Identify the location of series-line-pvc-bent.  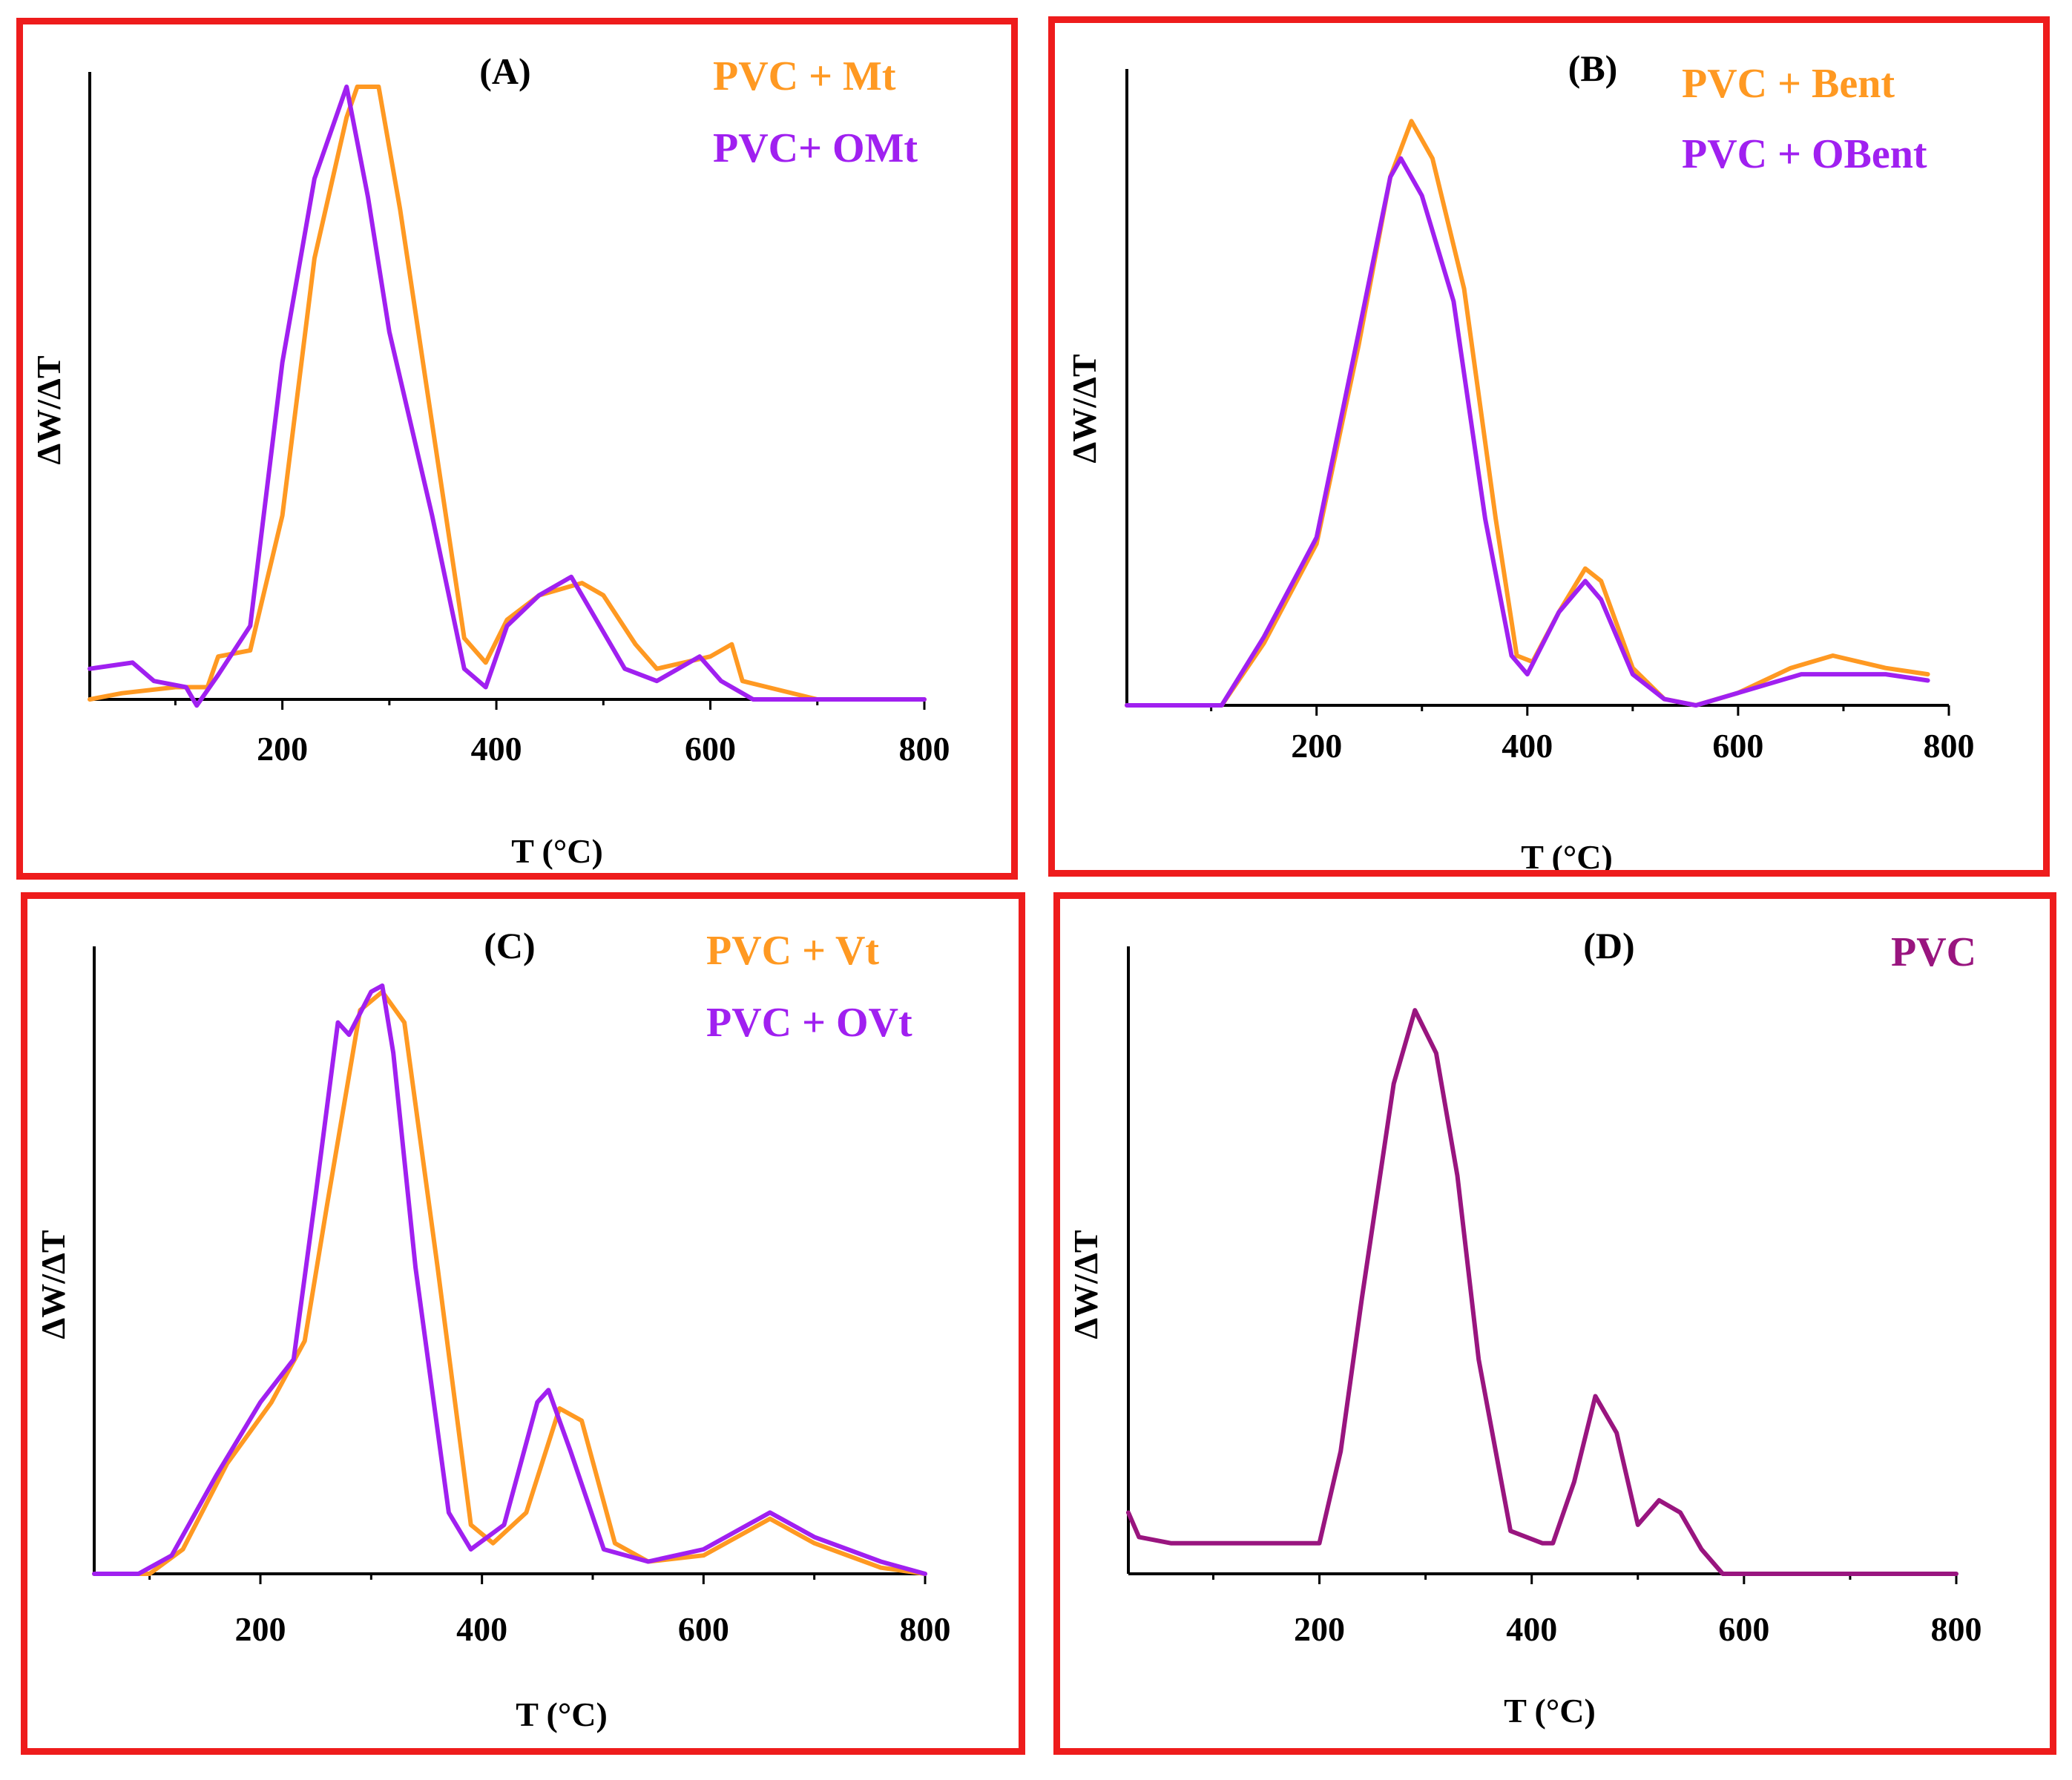
(1527, 414).